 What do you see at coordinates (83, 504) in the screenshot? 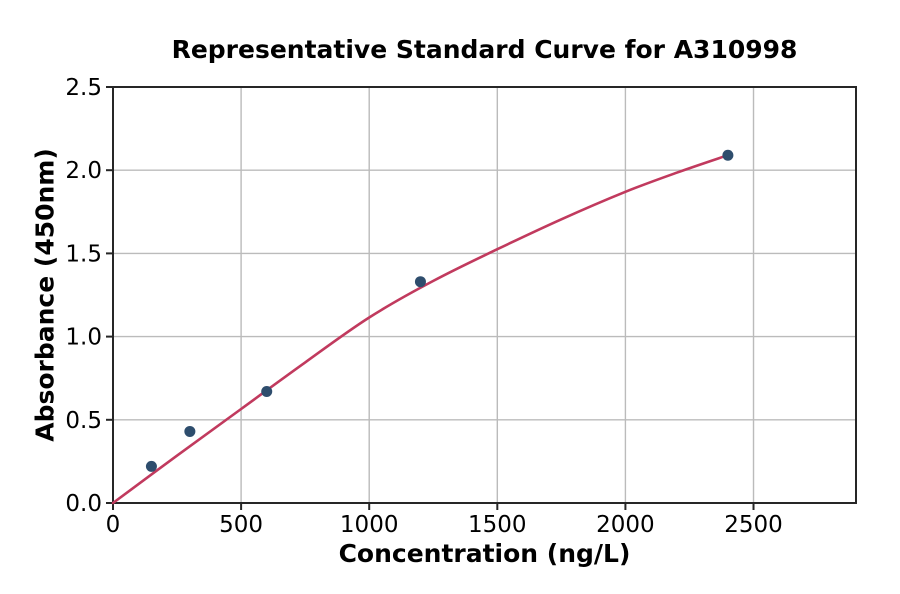
I see `y-tick-label: 0.0` at bounding box center [83, 504].